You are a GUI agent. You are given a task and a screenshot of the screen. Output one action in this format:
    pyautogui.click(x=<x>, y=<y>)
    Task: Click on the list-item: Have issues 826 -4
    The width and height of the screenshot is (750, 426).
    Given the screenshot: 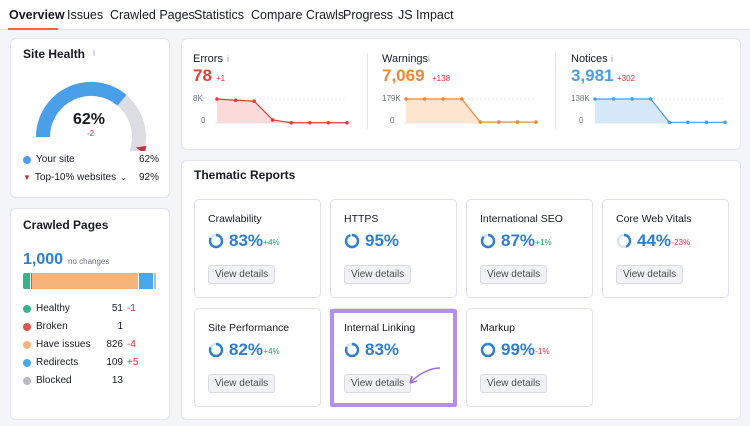 What is the action you would take?
    pyautogui.click(x=93, y=345)
    